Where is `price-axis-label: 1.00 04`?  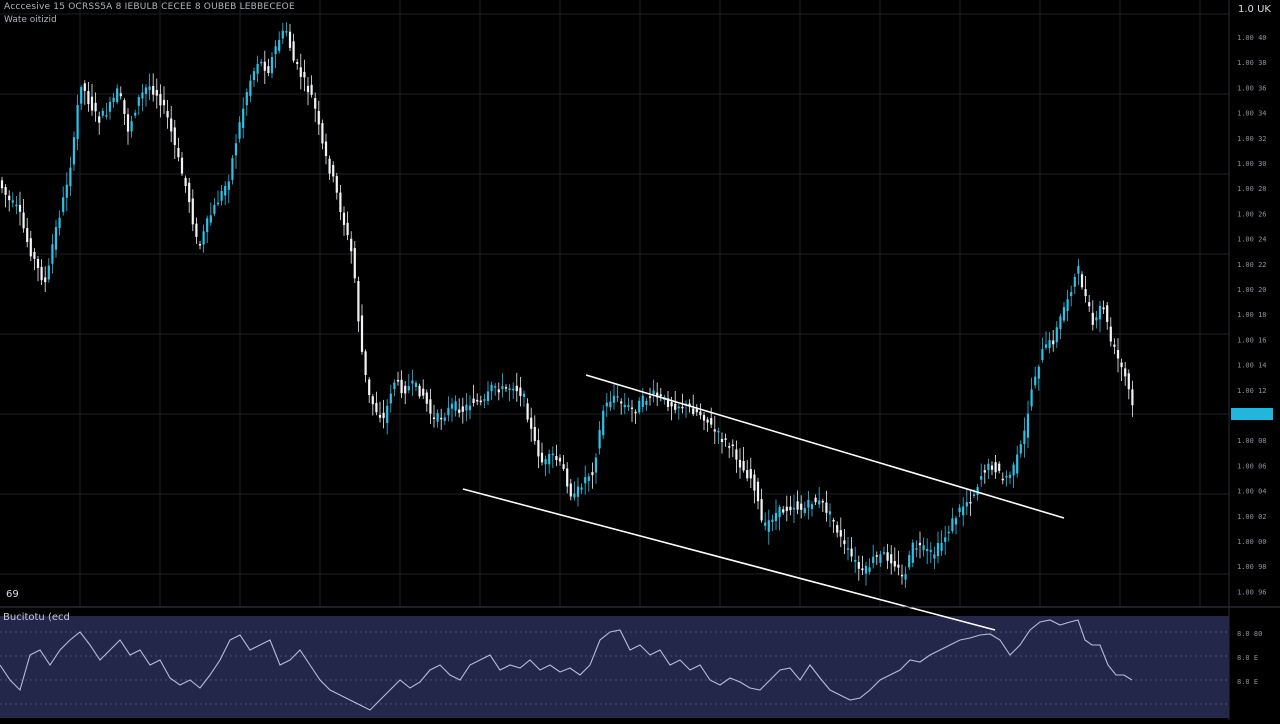 price-axis-label: 1.00 04 is located at coordinates (1252, 492).